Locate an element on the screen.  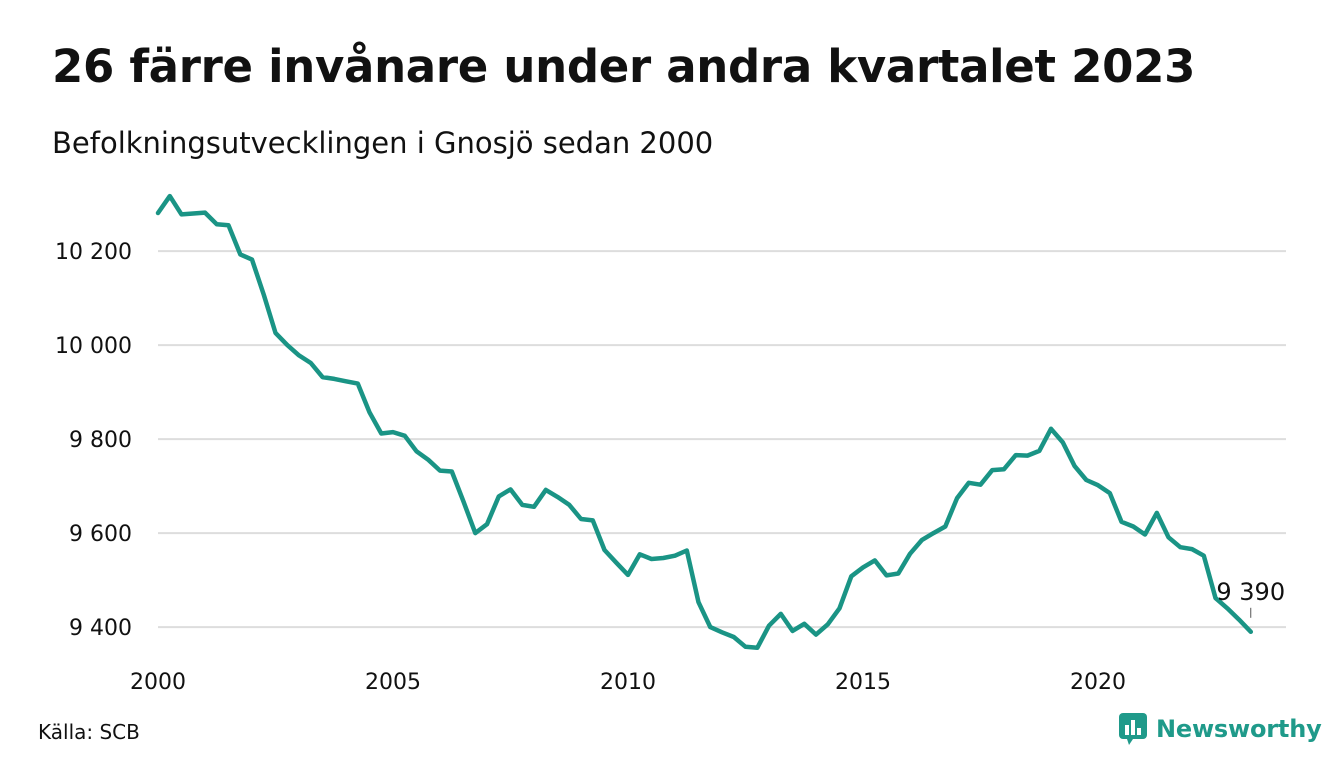
brand-logo: Newsworthy is located at coordinates (1220, 729).